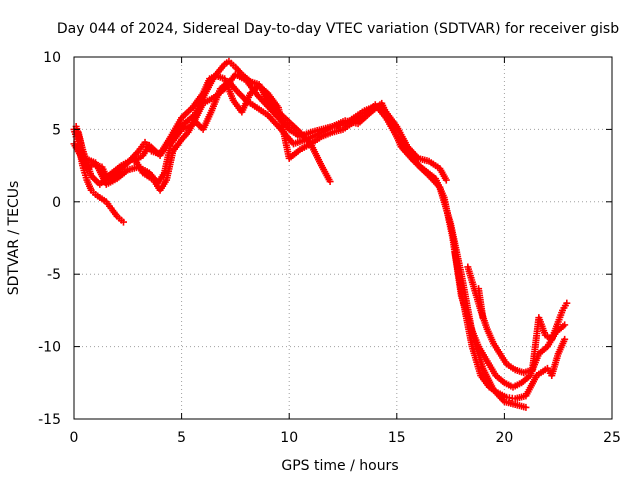 Image resolution: width=640 pixels, height=480 pixels. Describe the element at coordinates (52, 58) in the screenshot. I see `y-tick-label: 10` at that location.